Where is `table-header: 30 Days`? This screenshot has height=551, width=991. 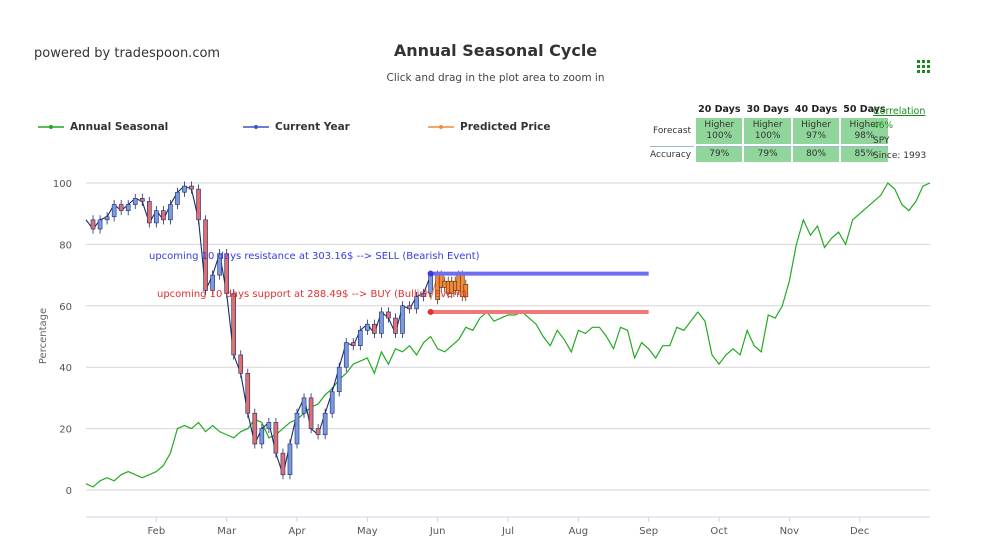
table-header: 30 Days is located at coordinates (767, 109).